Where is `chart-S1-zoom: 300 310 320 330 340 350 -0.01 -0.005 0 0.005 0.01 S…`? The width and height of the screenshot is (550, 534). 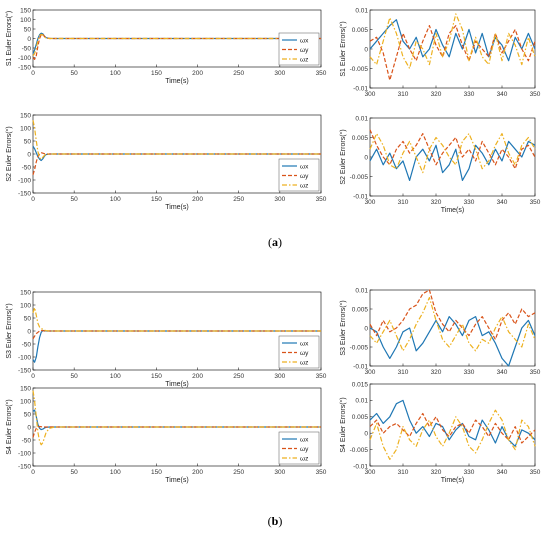
chart-S1-zoom: 300 310 320 330 340 350 -0.01 -0.005 0 0.005 0.01 S… is located at coordinates (440, 52).